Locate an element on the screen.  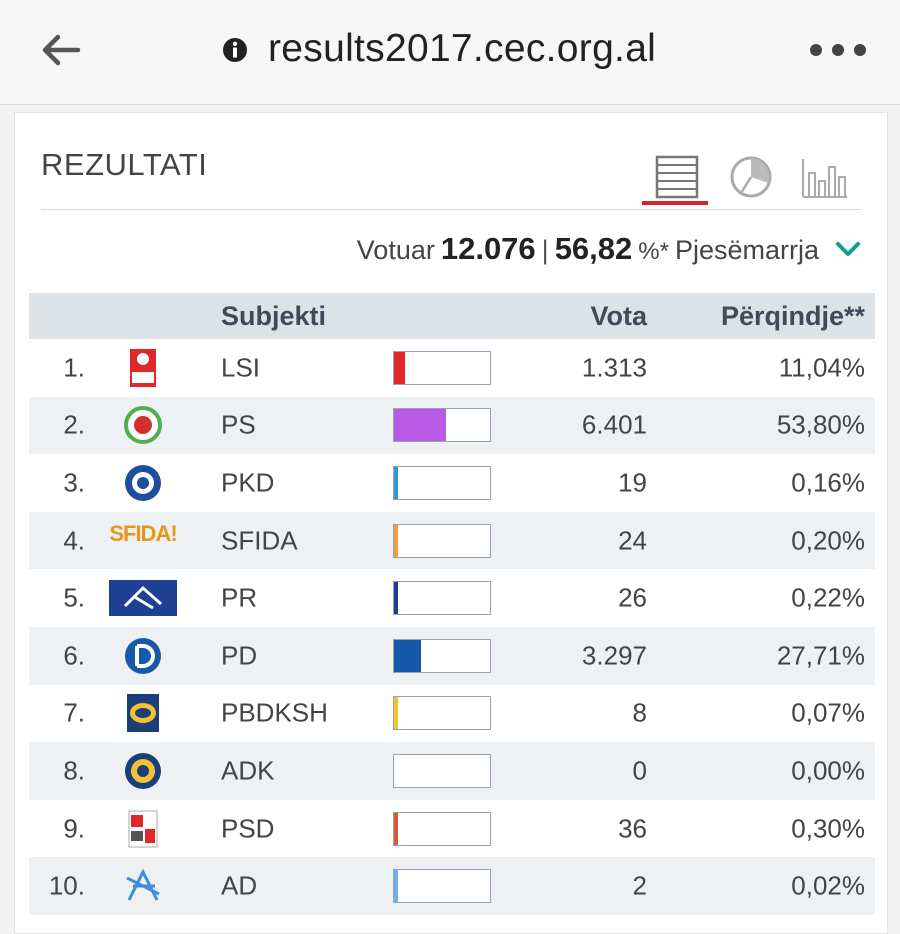
ad-logo-icon is located at coordinates (143, 884).